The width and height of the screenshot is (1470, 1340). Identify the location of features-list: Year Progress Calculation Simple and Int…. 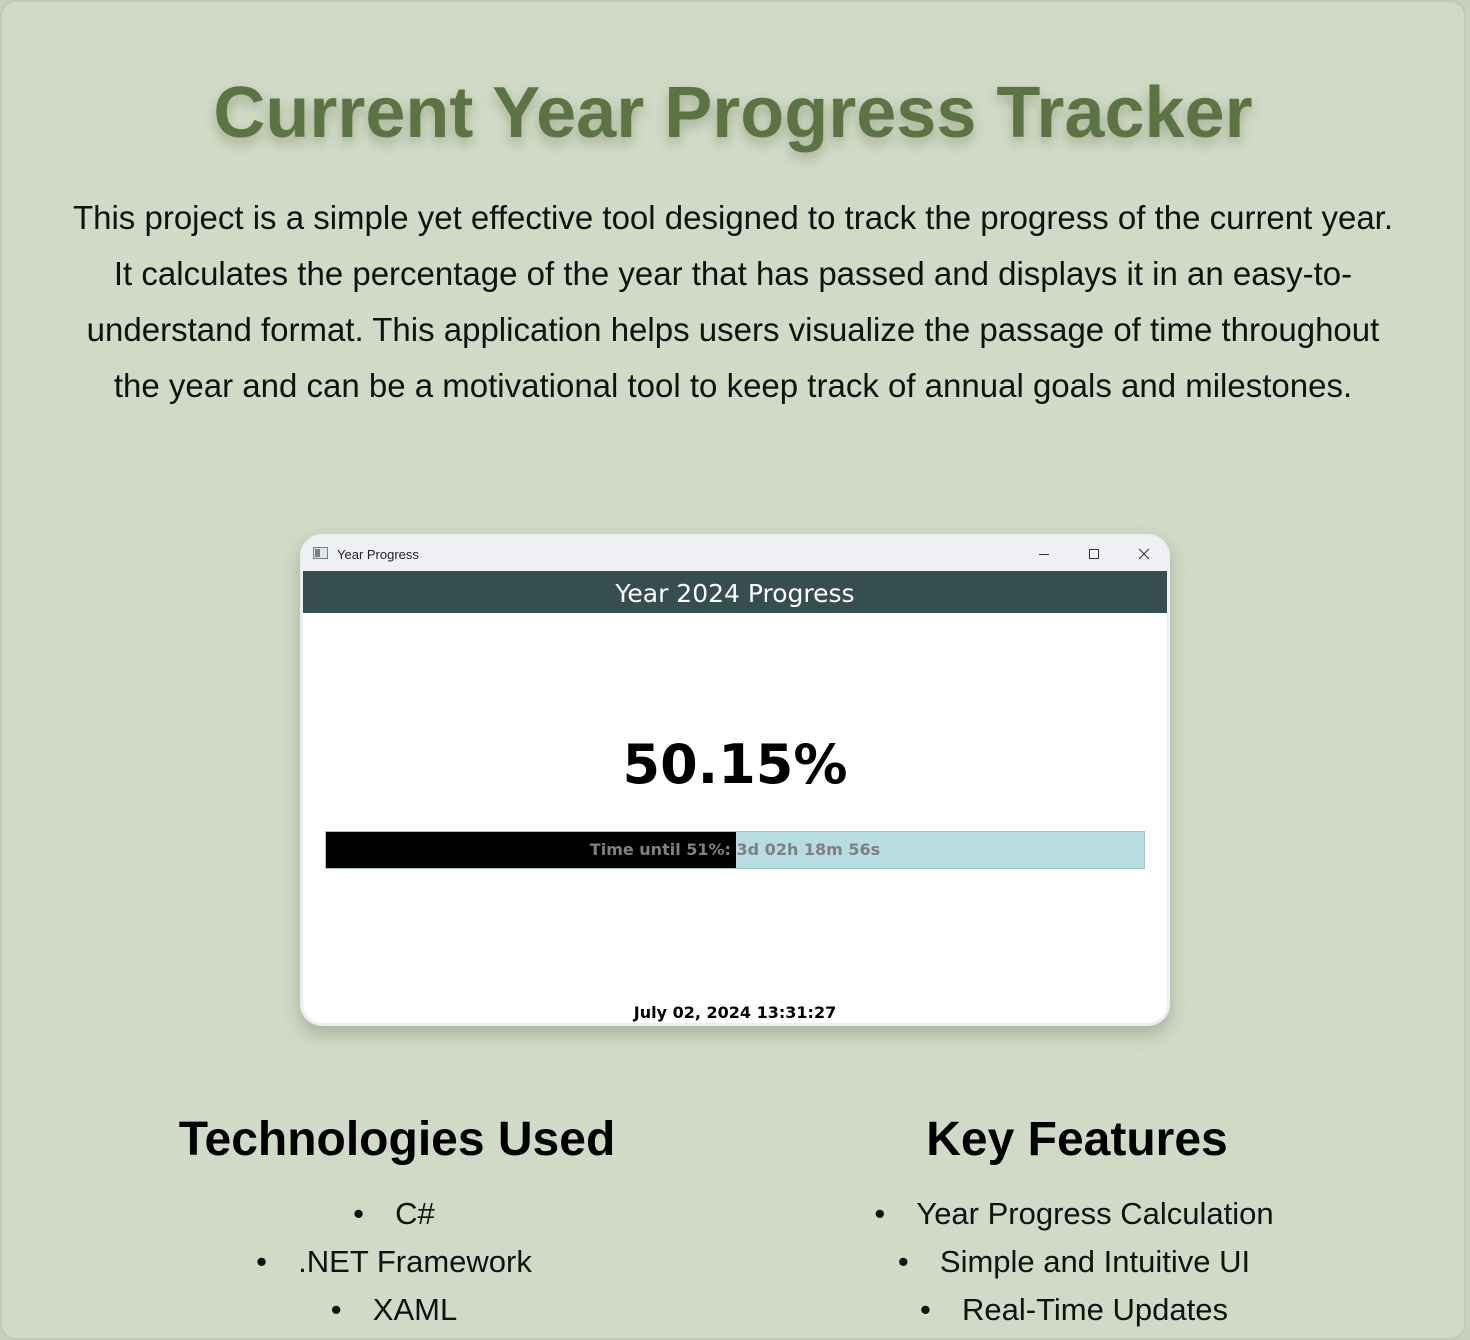
(1077, 1262).